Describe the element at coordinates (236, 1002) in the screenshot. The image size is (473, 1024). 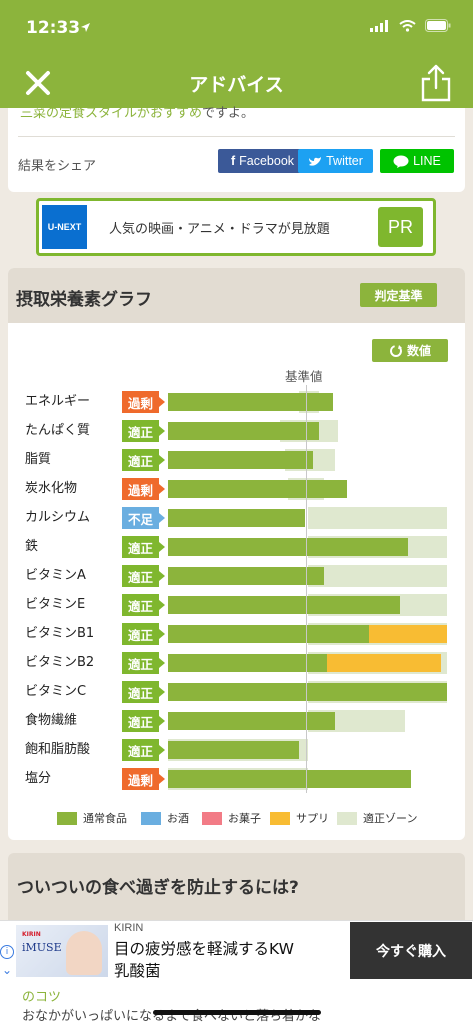
I see `bottom-content: のコツ おなかがいっぱいになるまで食べないと落ち着かな` at that location.